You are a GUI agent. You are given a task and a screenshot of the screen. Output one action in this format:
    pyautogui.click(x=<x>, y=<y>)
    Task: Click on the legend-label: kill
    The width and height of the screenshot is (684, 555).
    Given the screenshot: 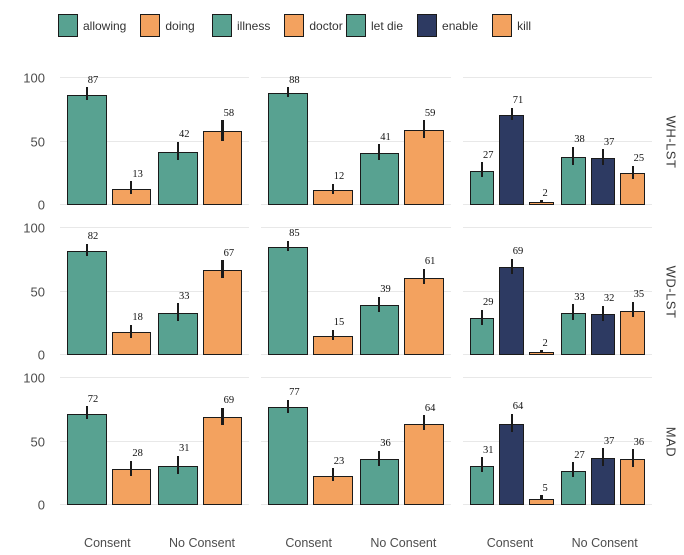 What is the action you would take?
    pyautogui.click(x=524, y=25)
    